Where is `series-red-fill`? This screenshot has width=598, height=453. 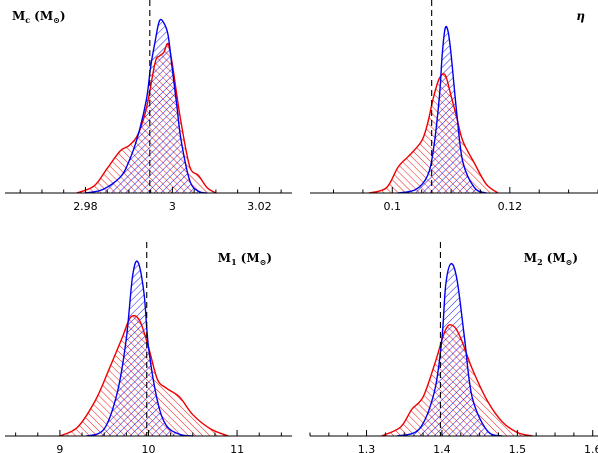
series-red-fill is located at coordinates (433, 133).